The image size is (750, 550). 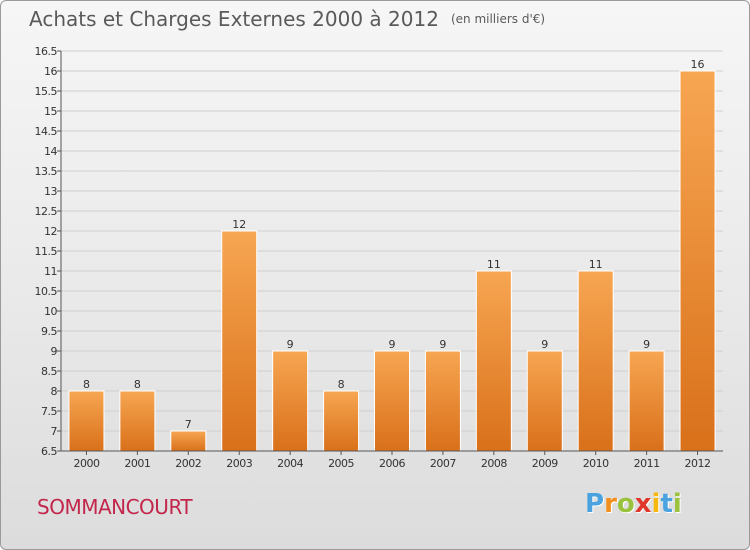 I want to click on logo-letter: r, so click(x=610, y=504).